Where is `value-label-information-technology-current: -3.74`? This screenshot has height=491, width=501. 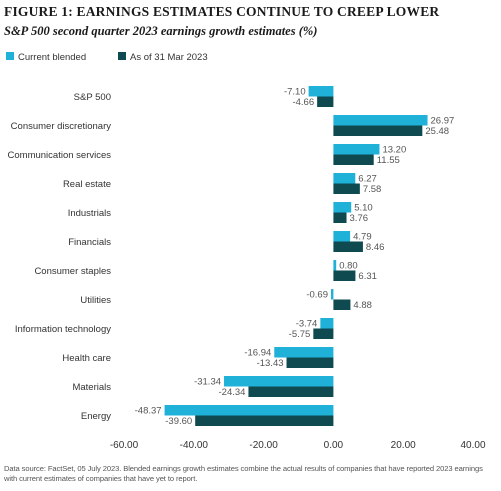 value-label-information-technology-current: -3.74 is located at coordinates (307, 324).